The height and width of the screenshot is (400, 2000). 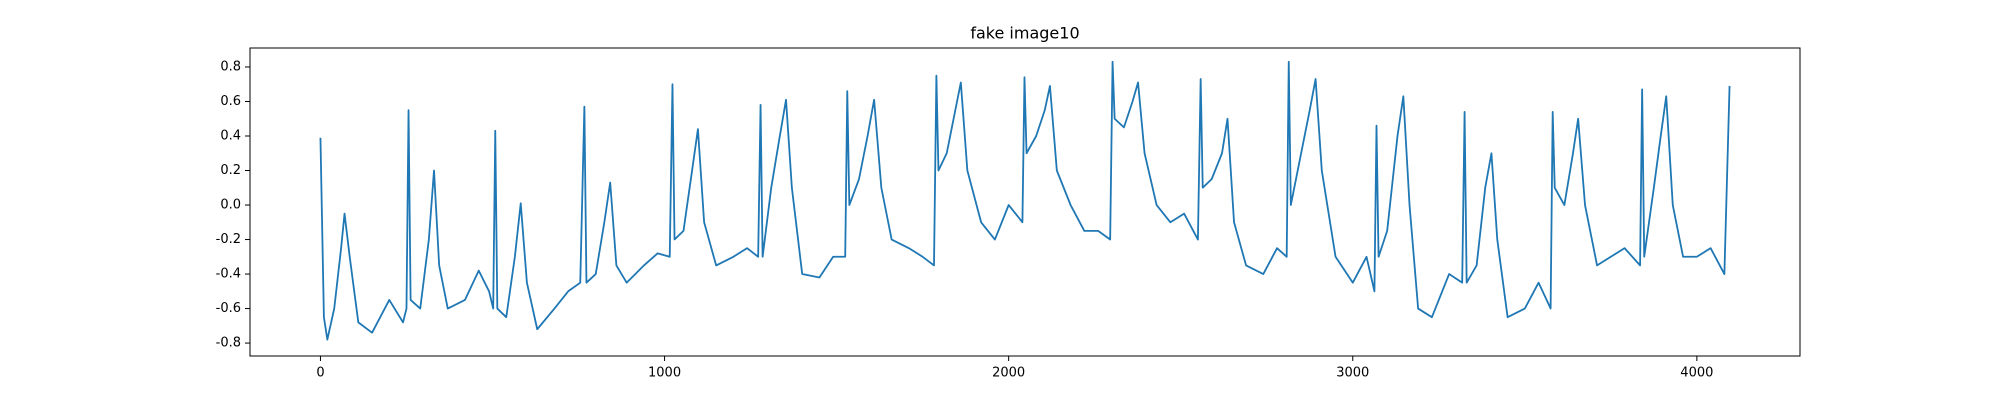 What do you see at coordinates (320, 373) in the screenshot?
I see `x-tick-label: 0` at bounding box center [320, 373].